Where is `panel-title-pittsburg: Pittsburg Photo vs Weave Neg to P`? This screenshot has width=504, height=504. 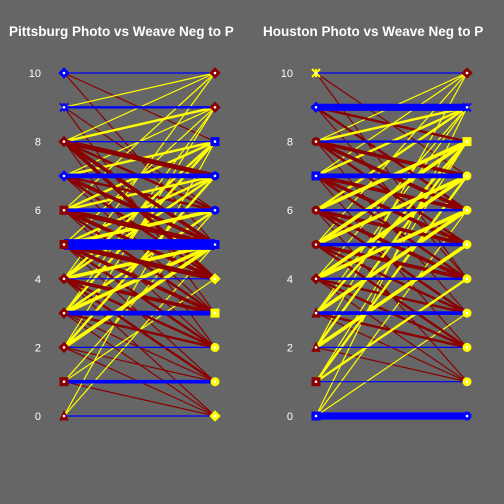 panel-title-pittsburg: Pittsburg Photo vs Weave Neg to P is located at coordinates (121, 31).